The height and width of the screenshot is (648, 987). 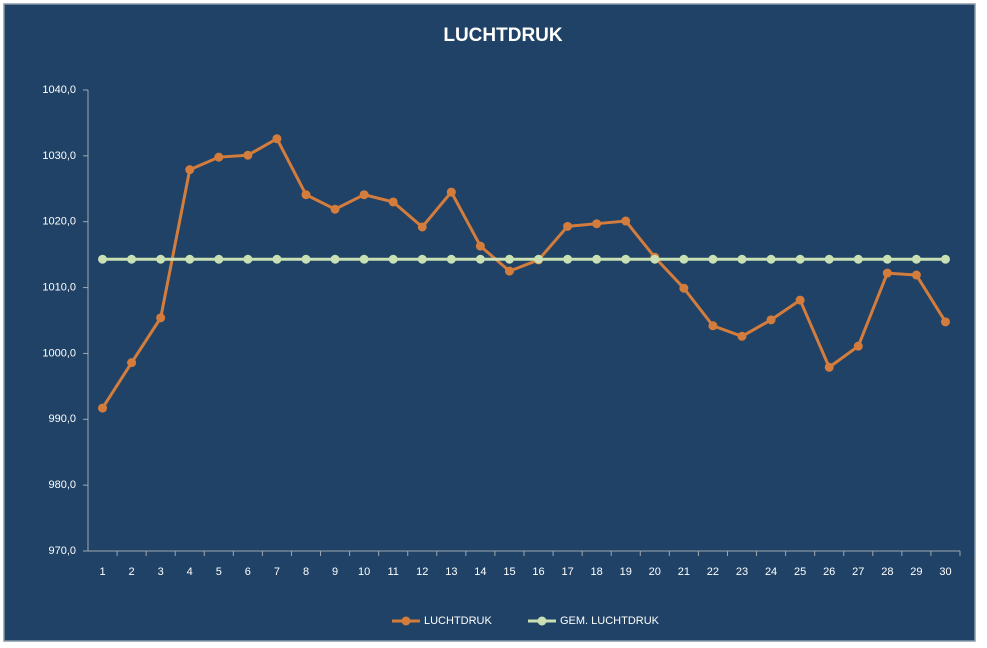 What do you see at coordinates (503, 35) in the screenshot?
I see `chart-title: LUCHTDRUK` at bounding box center [503, 35].